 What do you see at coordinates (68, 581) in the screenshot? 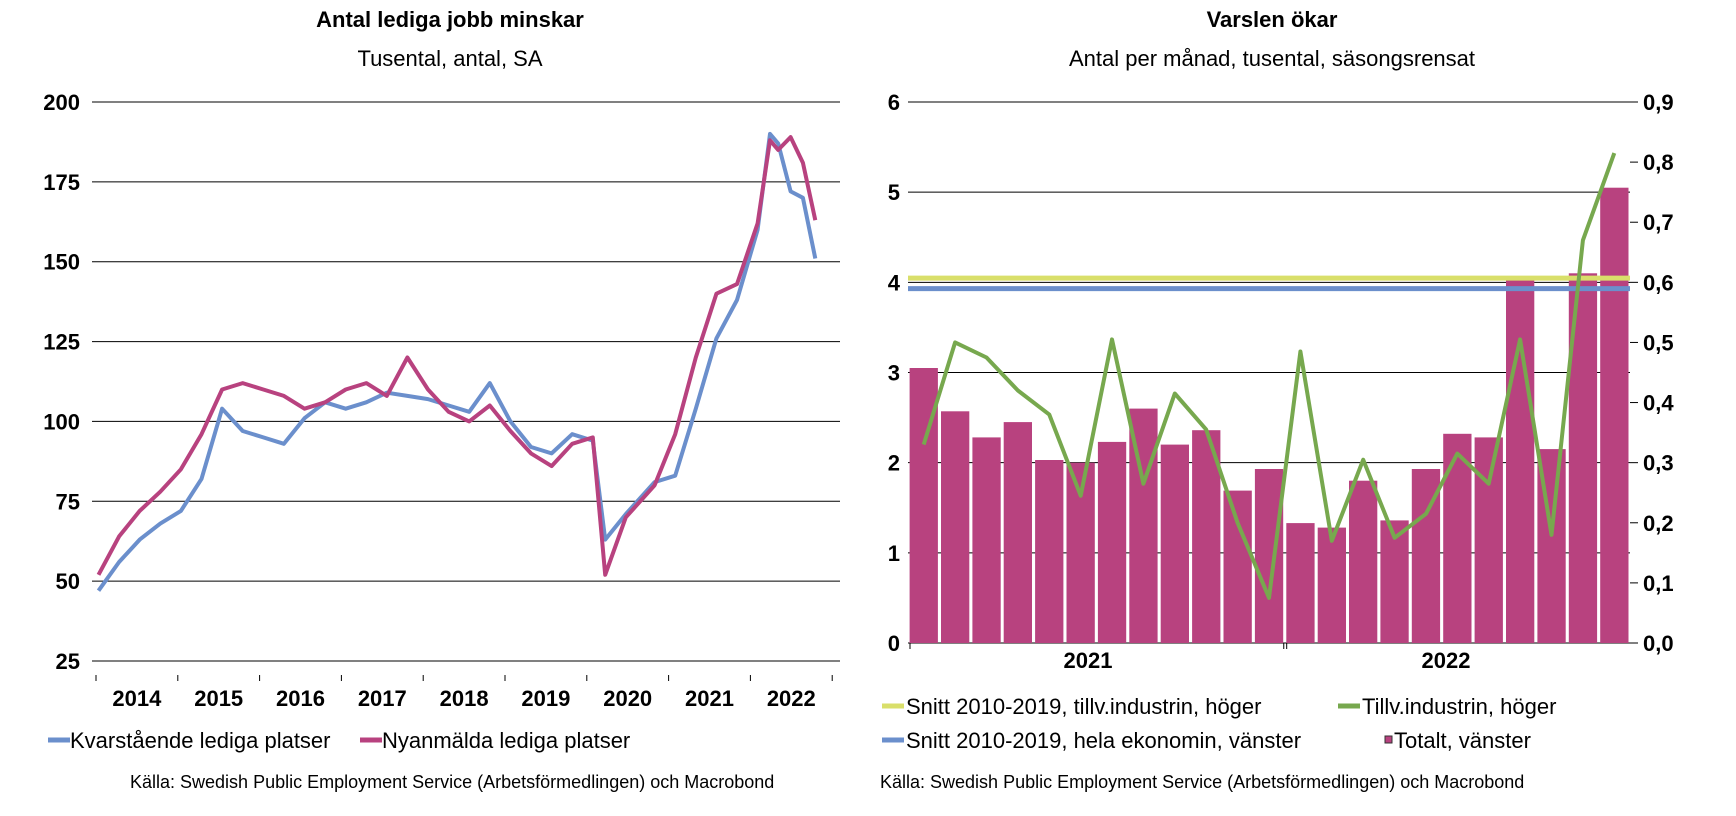
I see `left-y-tick-label: 50` at bounding box center [68, 581].